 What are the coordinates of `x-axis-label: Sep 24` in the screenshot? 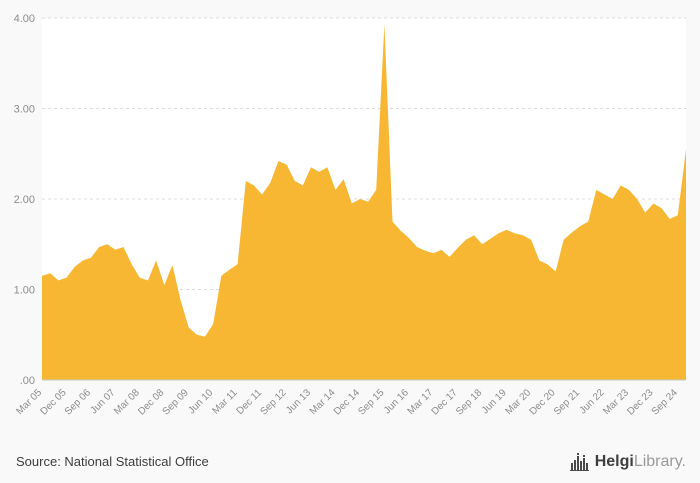 It's located at (665, 402).